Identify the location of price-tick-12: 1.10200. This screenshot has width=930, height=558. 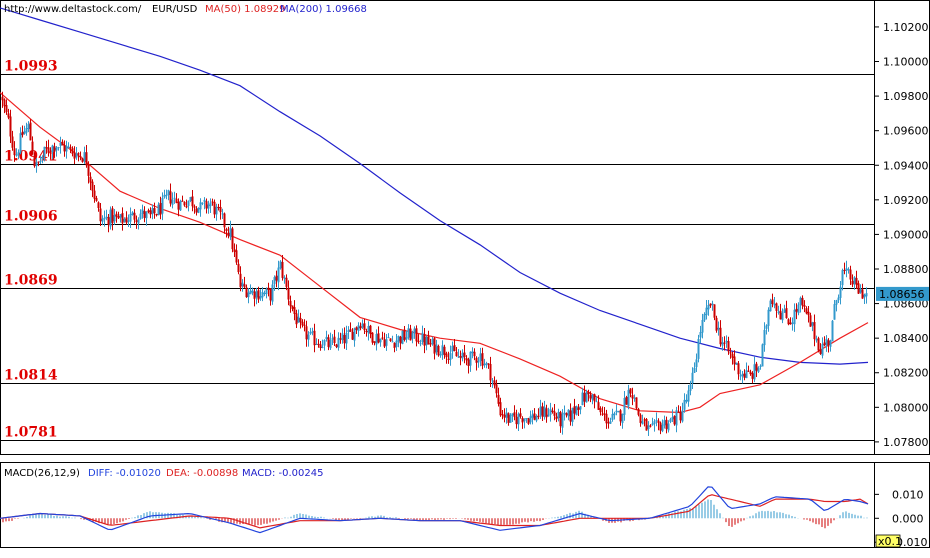
(906, 27).